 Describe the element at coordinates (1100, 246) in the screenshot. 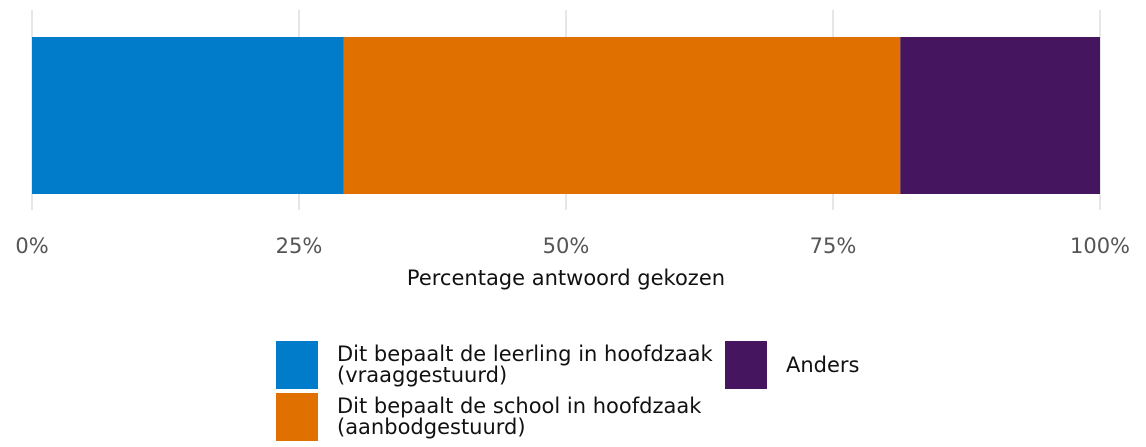

I see `x-tick-label: 100%` at that location.